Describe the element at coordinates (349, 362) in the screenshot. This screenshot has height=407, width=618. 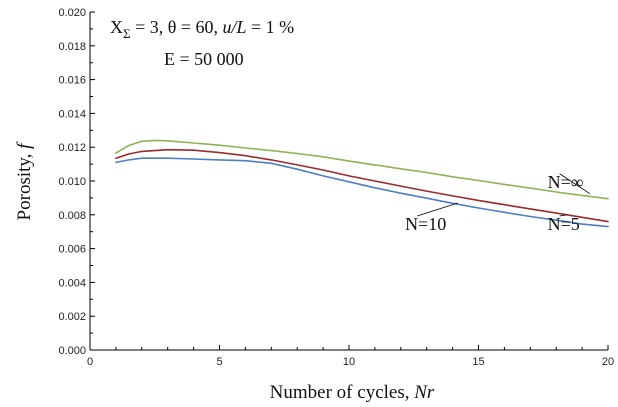
I see `x-tick-label: 10` at that location.